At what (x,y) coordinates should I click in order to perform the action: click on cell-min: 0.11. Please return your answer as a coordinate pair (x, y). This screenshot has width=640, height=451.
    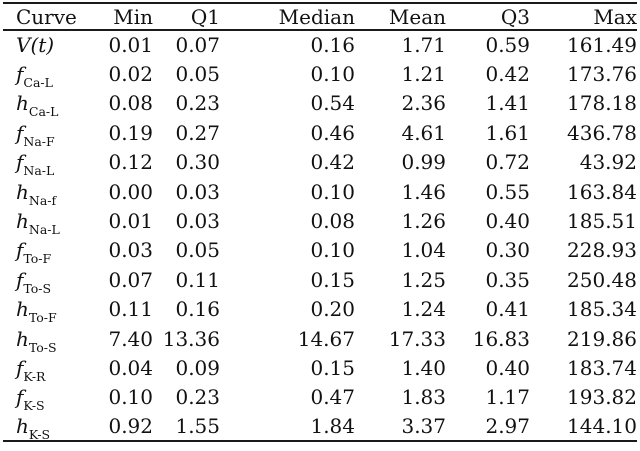
    Looking at the image, I should click on (130, 309).